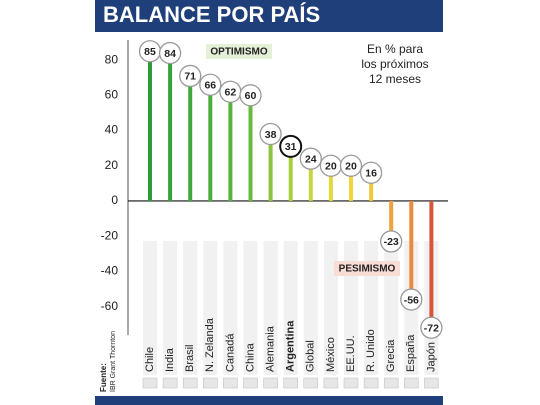 Image resolution: width=540 pixels, height=405 pixels. Describe the element at coordinates (114, 200) in the screenshot. I see `y-tick-label: 0` at that location.